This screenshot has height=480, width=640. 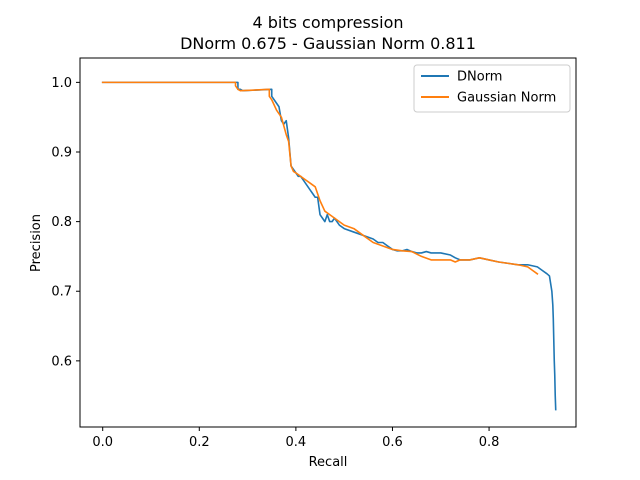 What do you see at coordinates (61, 361) in the screenshot?
I see `y-tick-label: 0.6` at bounding box center [61, 361].